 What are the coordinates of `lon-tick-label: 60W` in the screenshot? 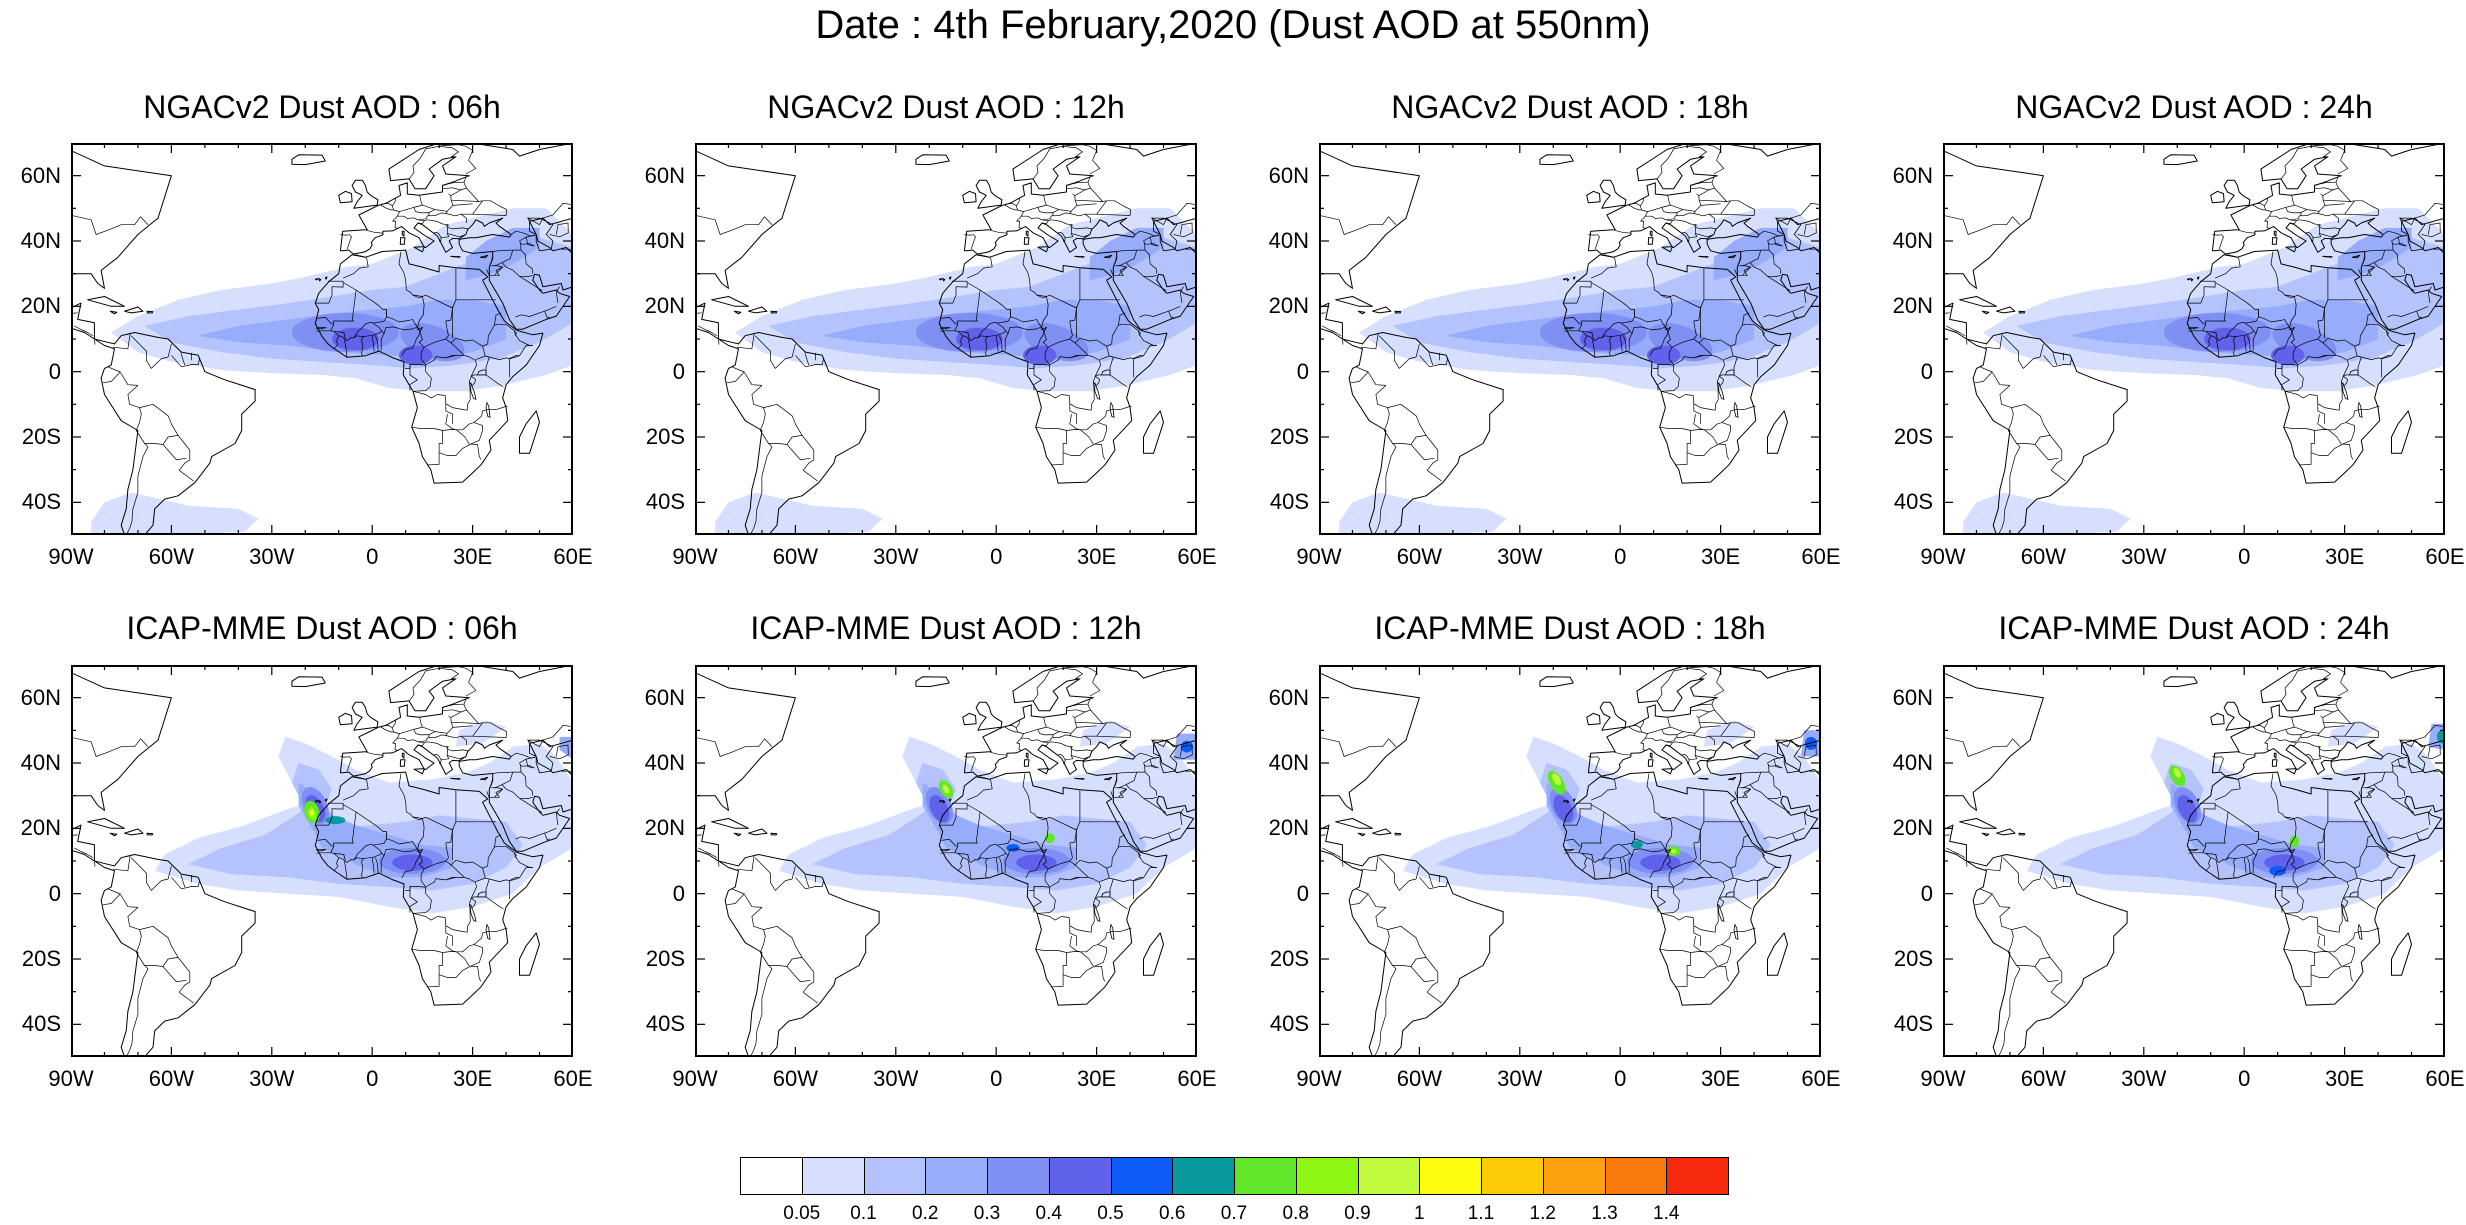 It's located at (795, 1079).